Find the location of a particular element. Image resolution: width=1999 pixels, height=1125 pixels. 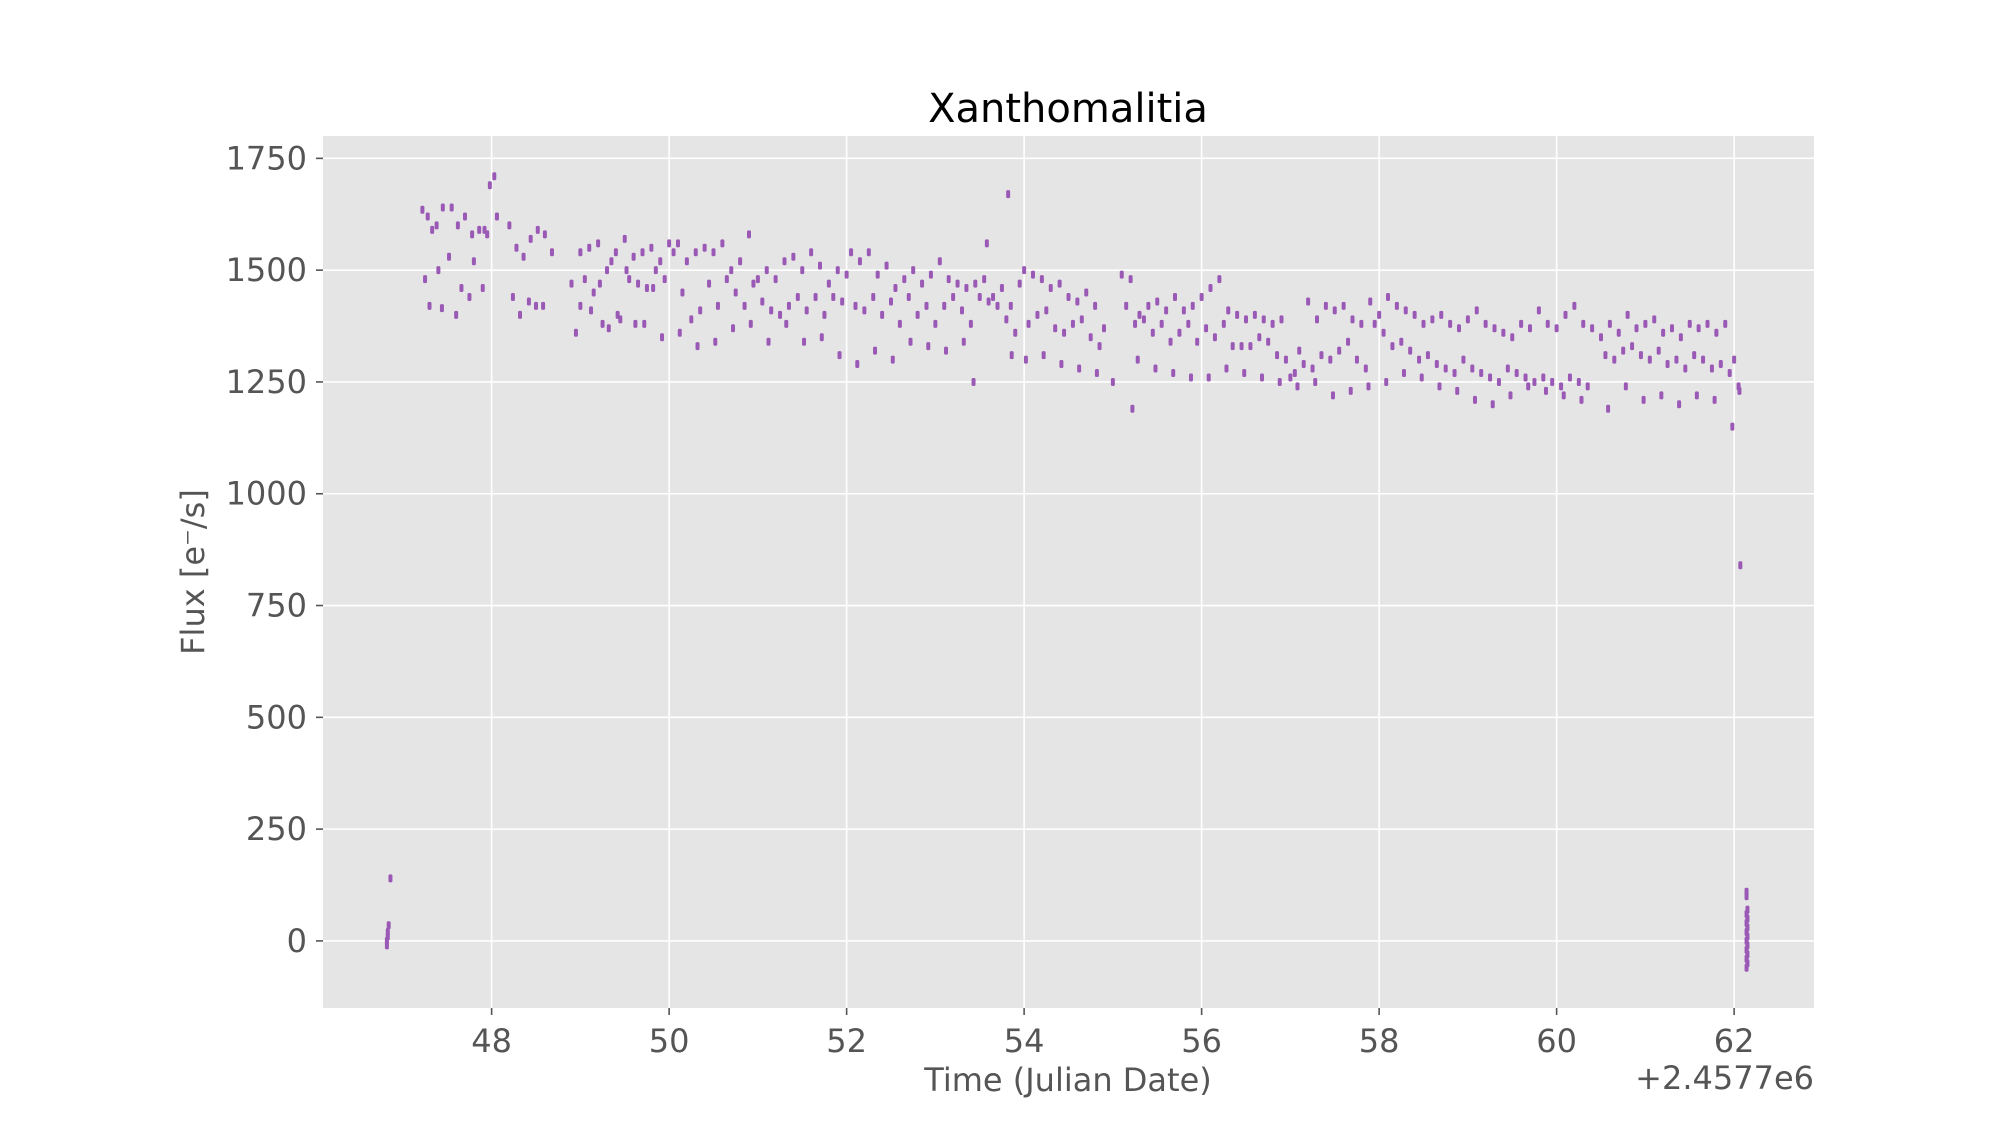

y-tick-label: 1500 is located at coordinates (266, 270).